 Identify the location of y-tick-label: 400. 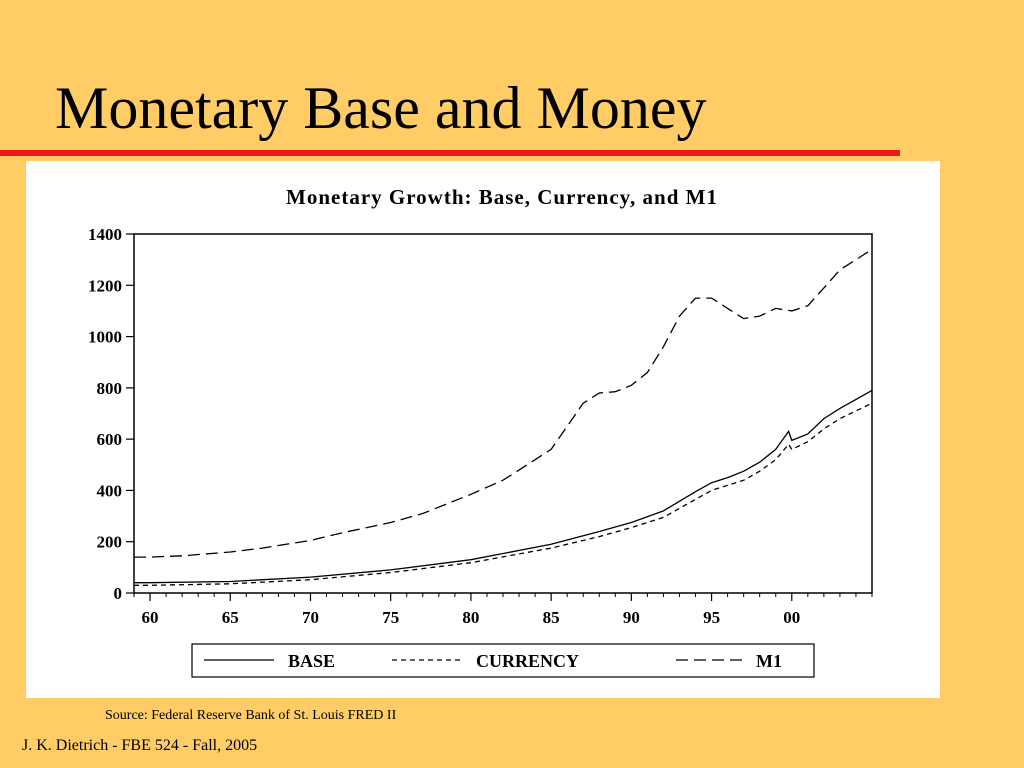
(110, 490).